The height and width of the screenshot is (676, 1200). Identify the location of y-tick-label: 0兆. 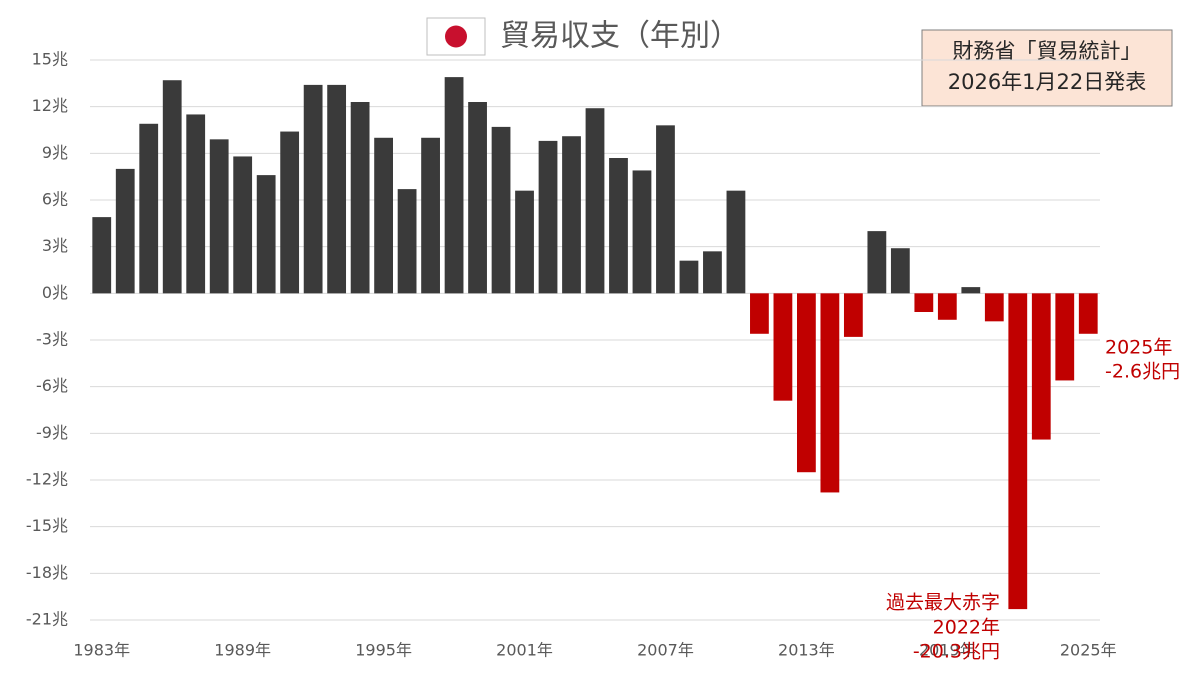
(55, 292).